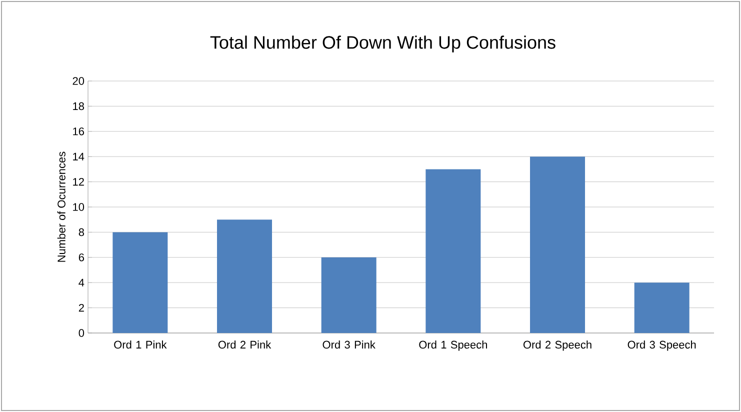 Image resolution: width=741 pixels, height=412 pixels. What do you see at coordinates (557, 345) in the screenshot?
I see `x-tick-label: Ord 2 Speech` at bounding box center [557, 345].